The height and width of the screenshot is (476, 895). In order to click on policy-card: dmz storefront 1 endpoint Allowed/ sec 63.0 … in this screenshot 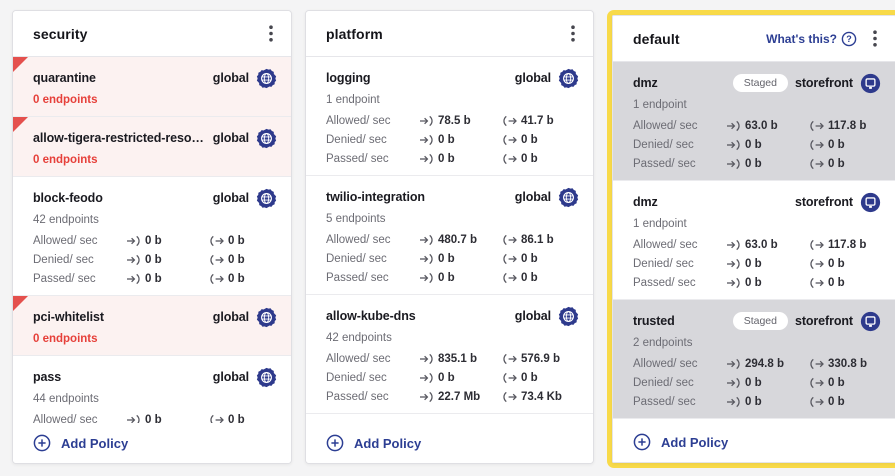, I will do `click(754, 240)`.